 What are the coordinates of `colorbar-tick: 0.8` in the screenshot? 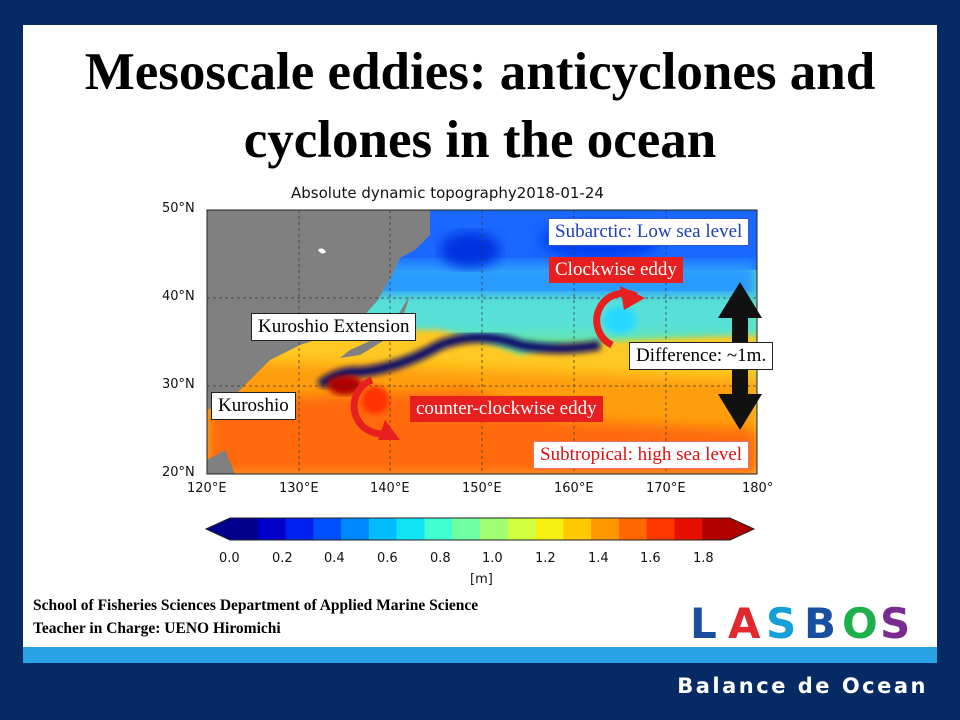 It's located at (440, 558).